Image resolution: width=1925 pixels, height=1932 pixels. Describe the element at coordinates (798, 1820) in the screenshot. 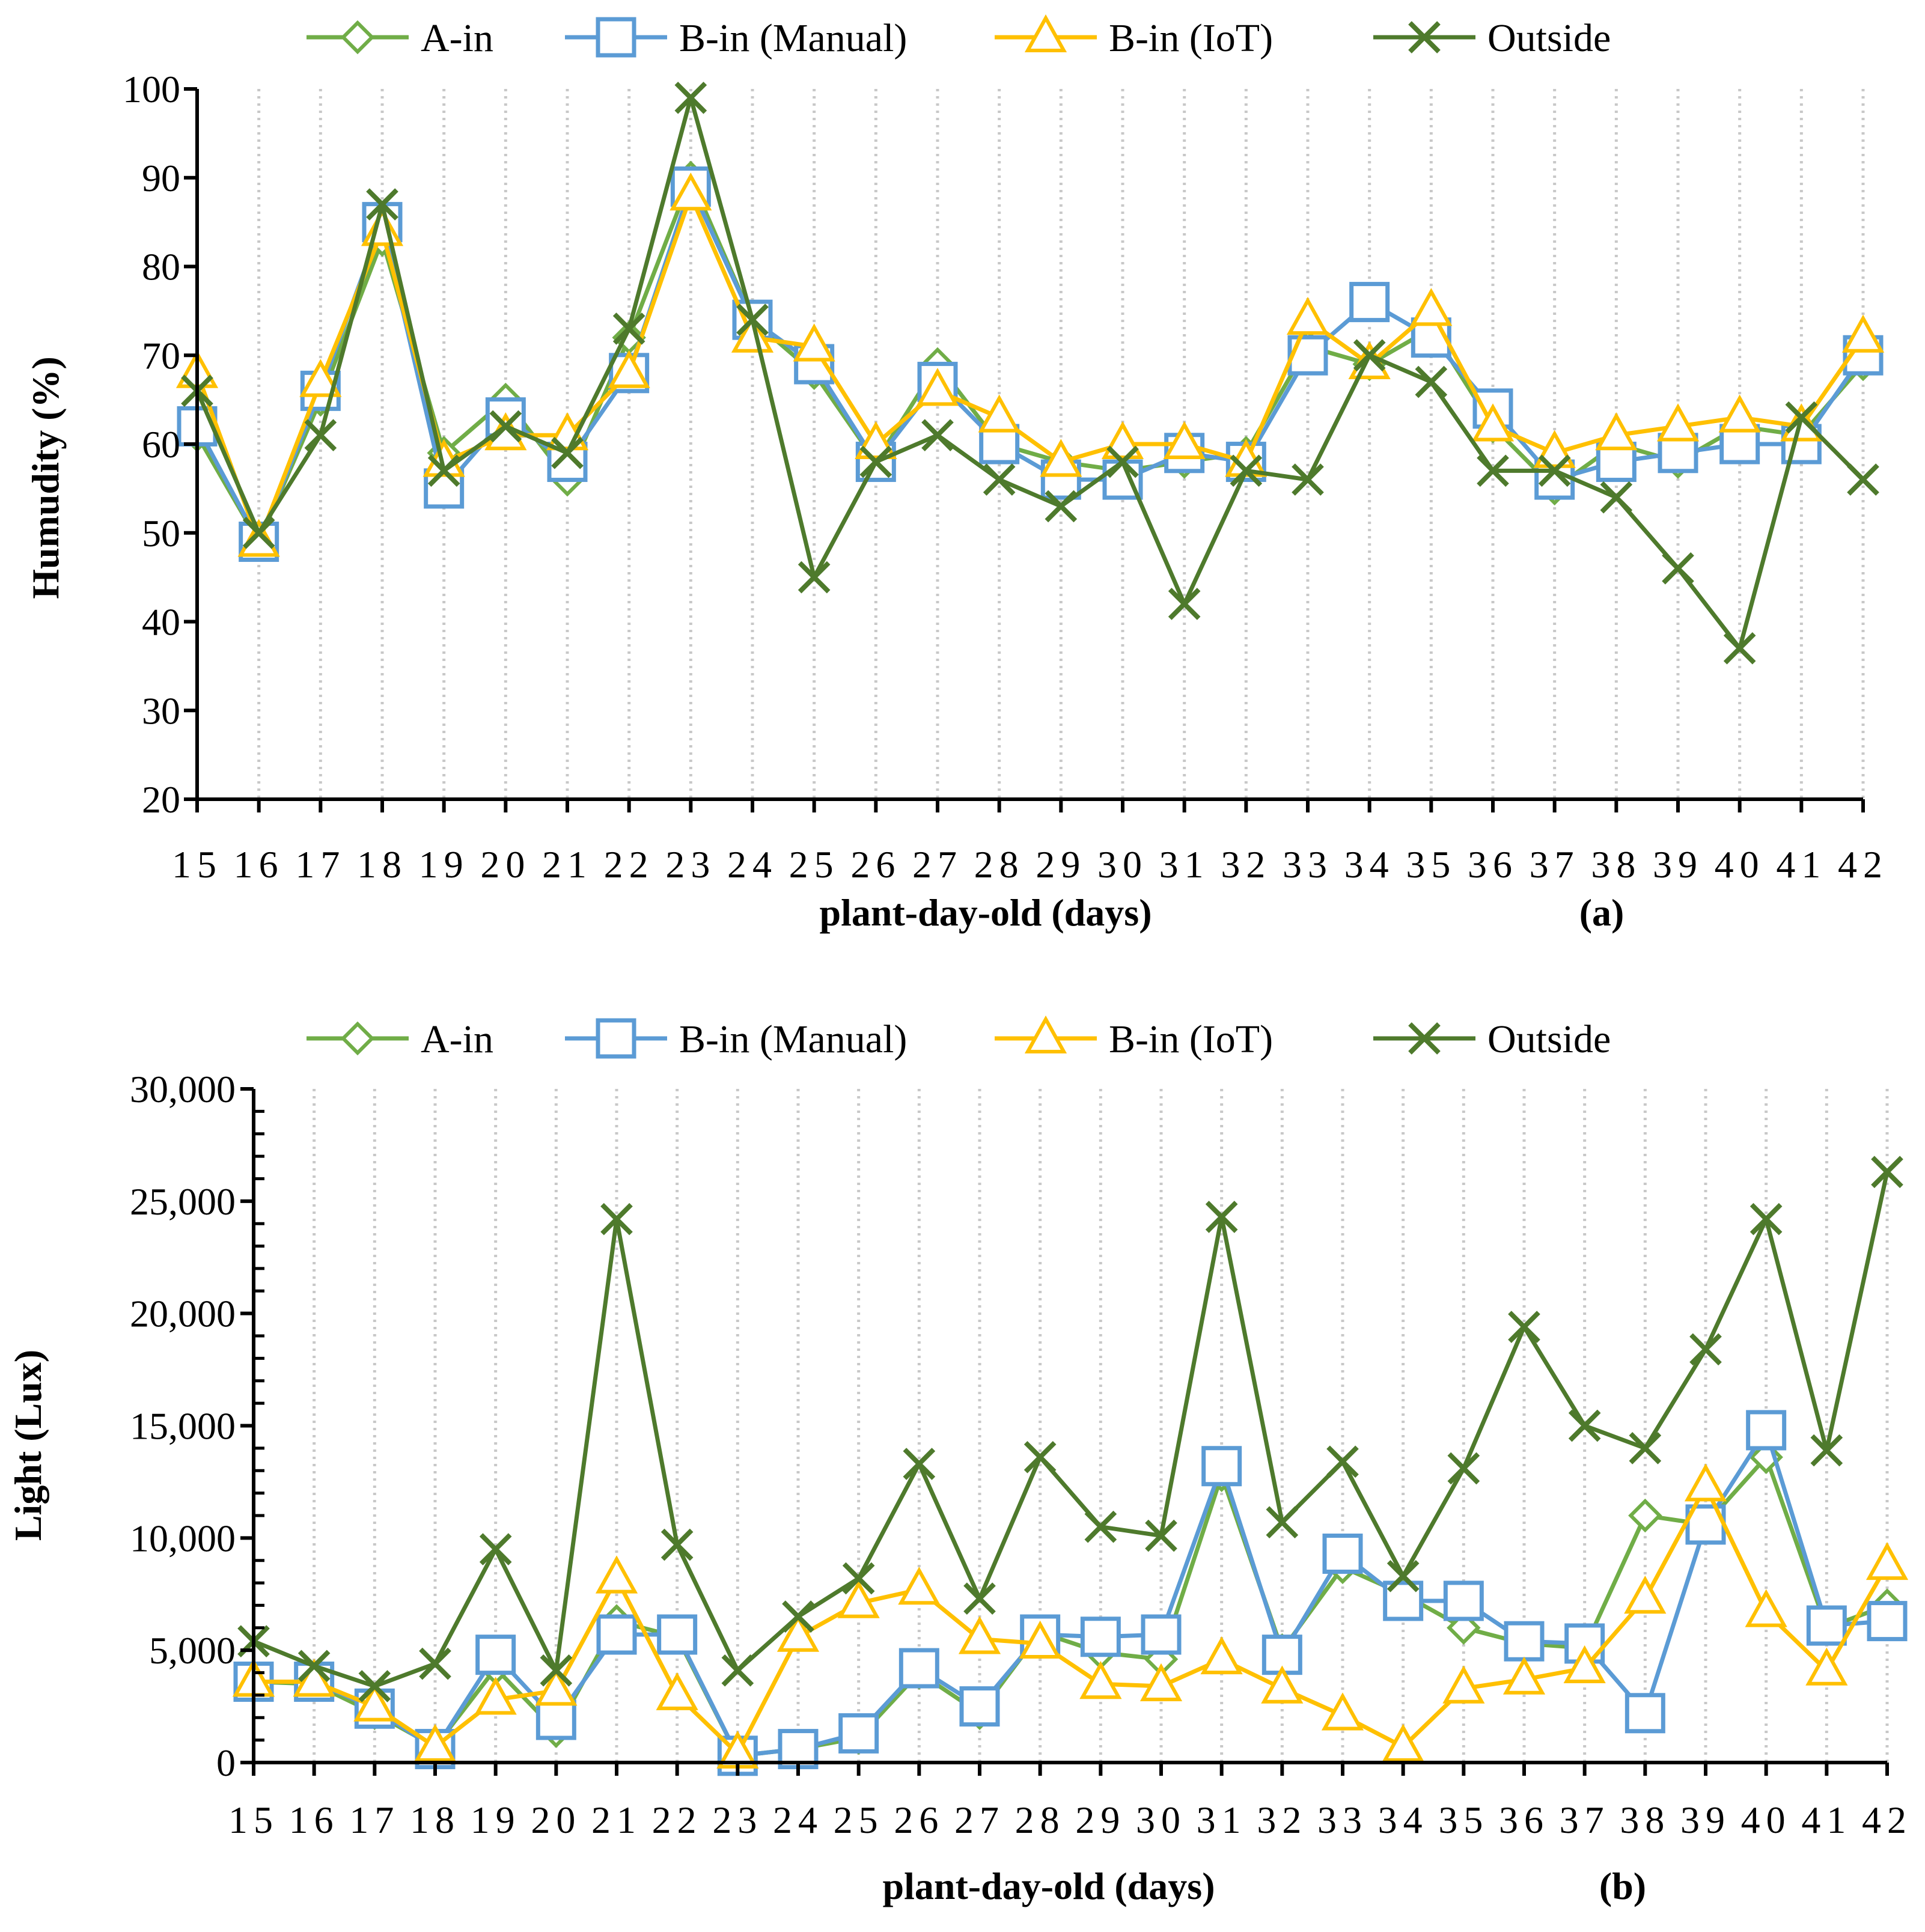

I see `light-x-tick-label: 24` at that location.